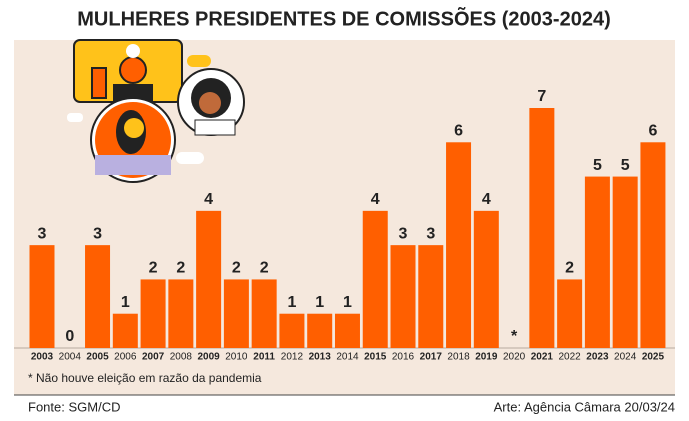  Describe the element at coordinates (74, 406) in the screenshot. I see `source: Fonte: SGM/CD` at that location.